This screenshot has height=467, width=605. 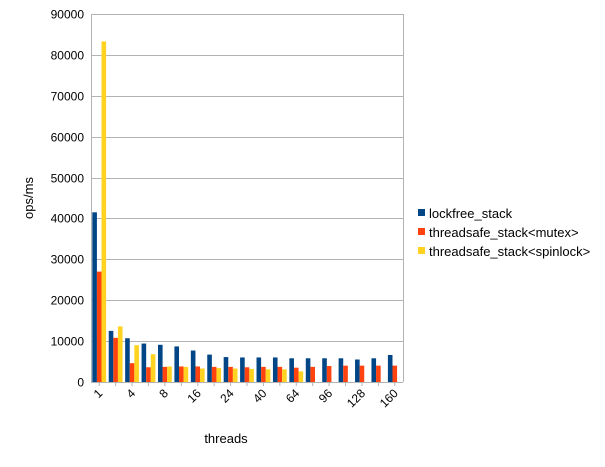 I want to click on x-tick-label: 96, so click(x=326, y=396).